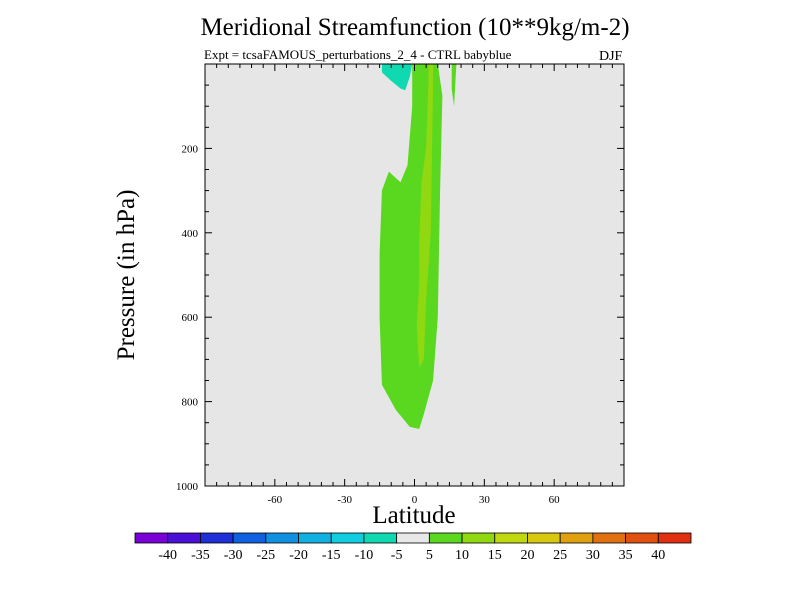 The image size is (800, 600). What do you see at coordinates (425, 216) in the screenshot?
I see `contour-region-pos-cell-inner` at bounding box center [425, 216].